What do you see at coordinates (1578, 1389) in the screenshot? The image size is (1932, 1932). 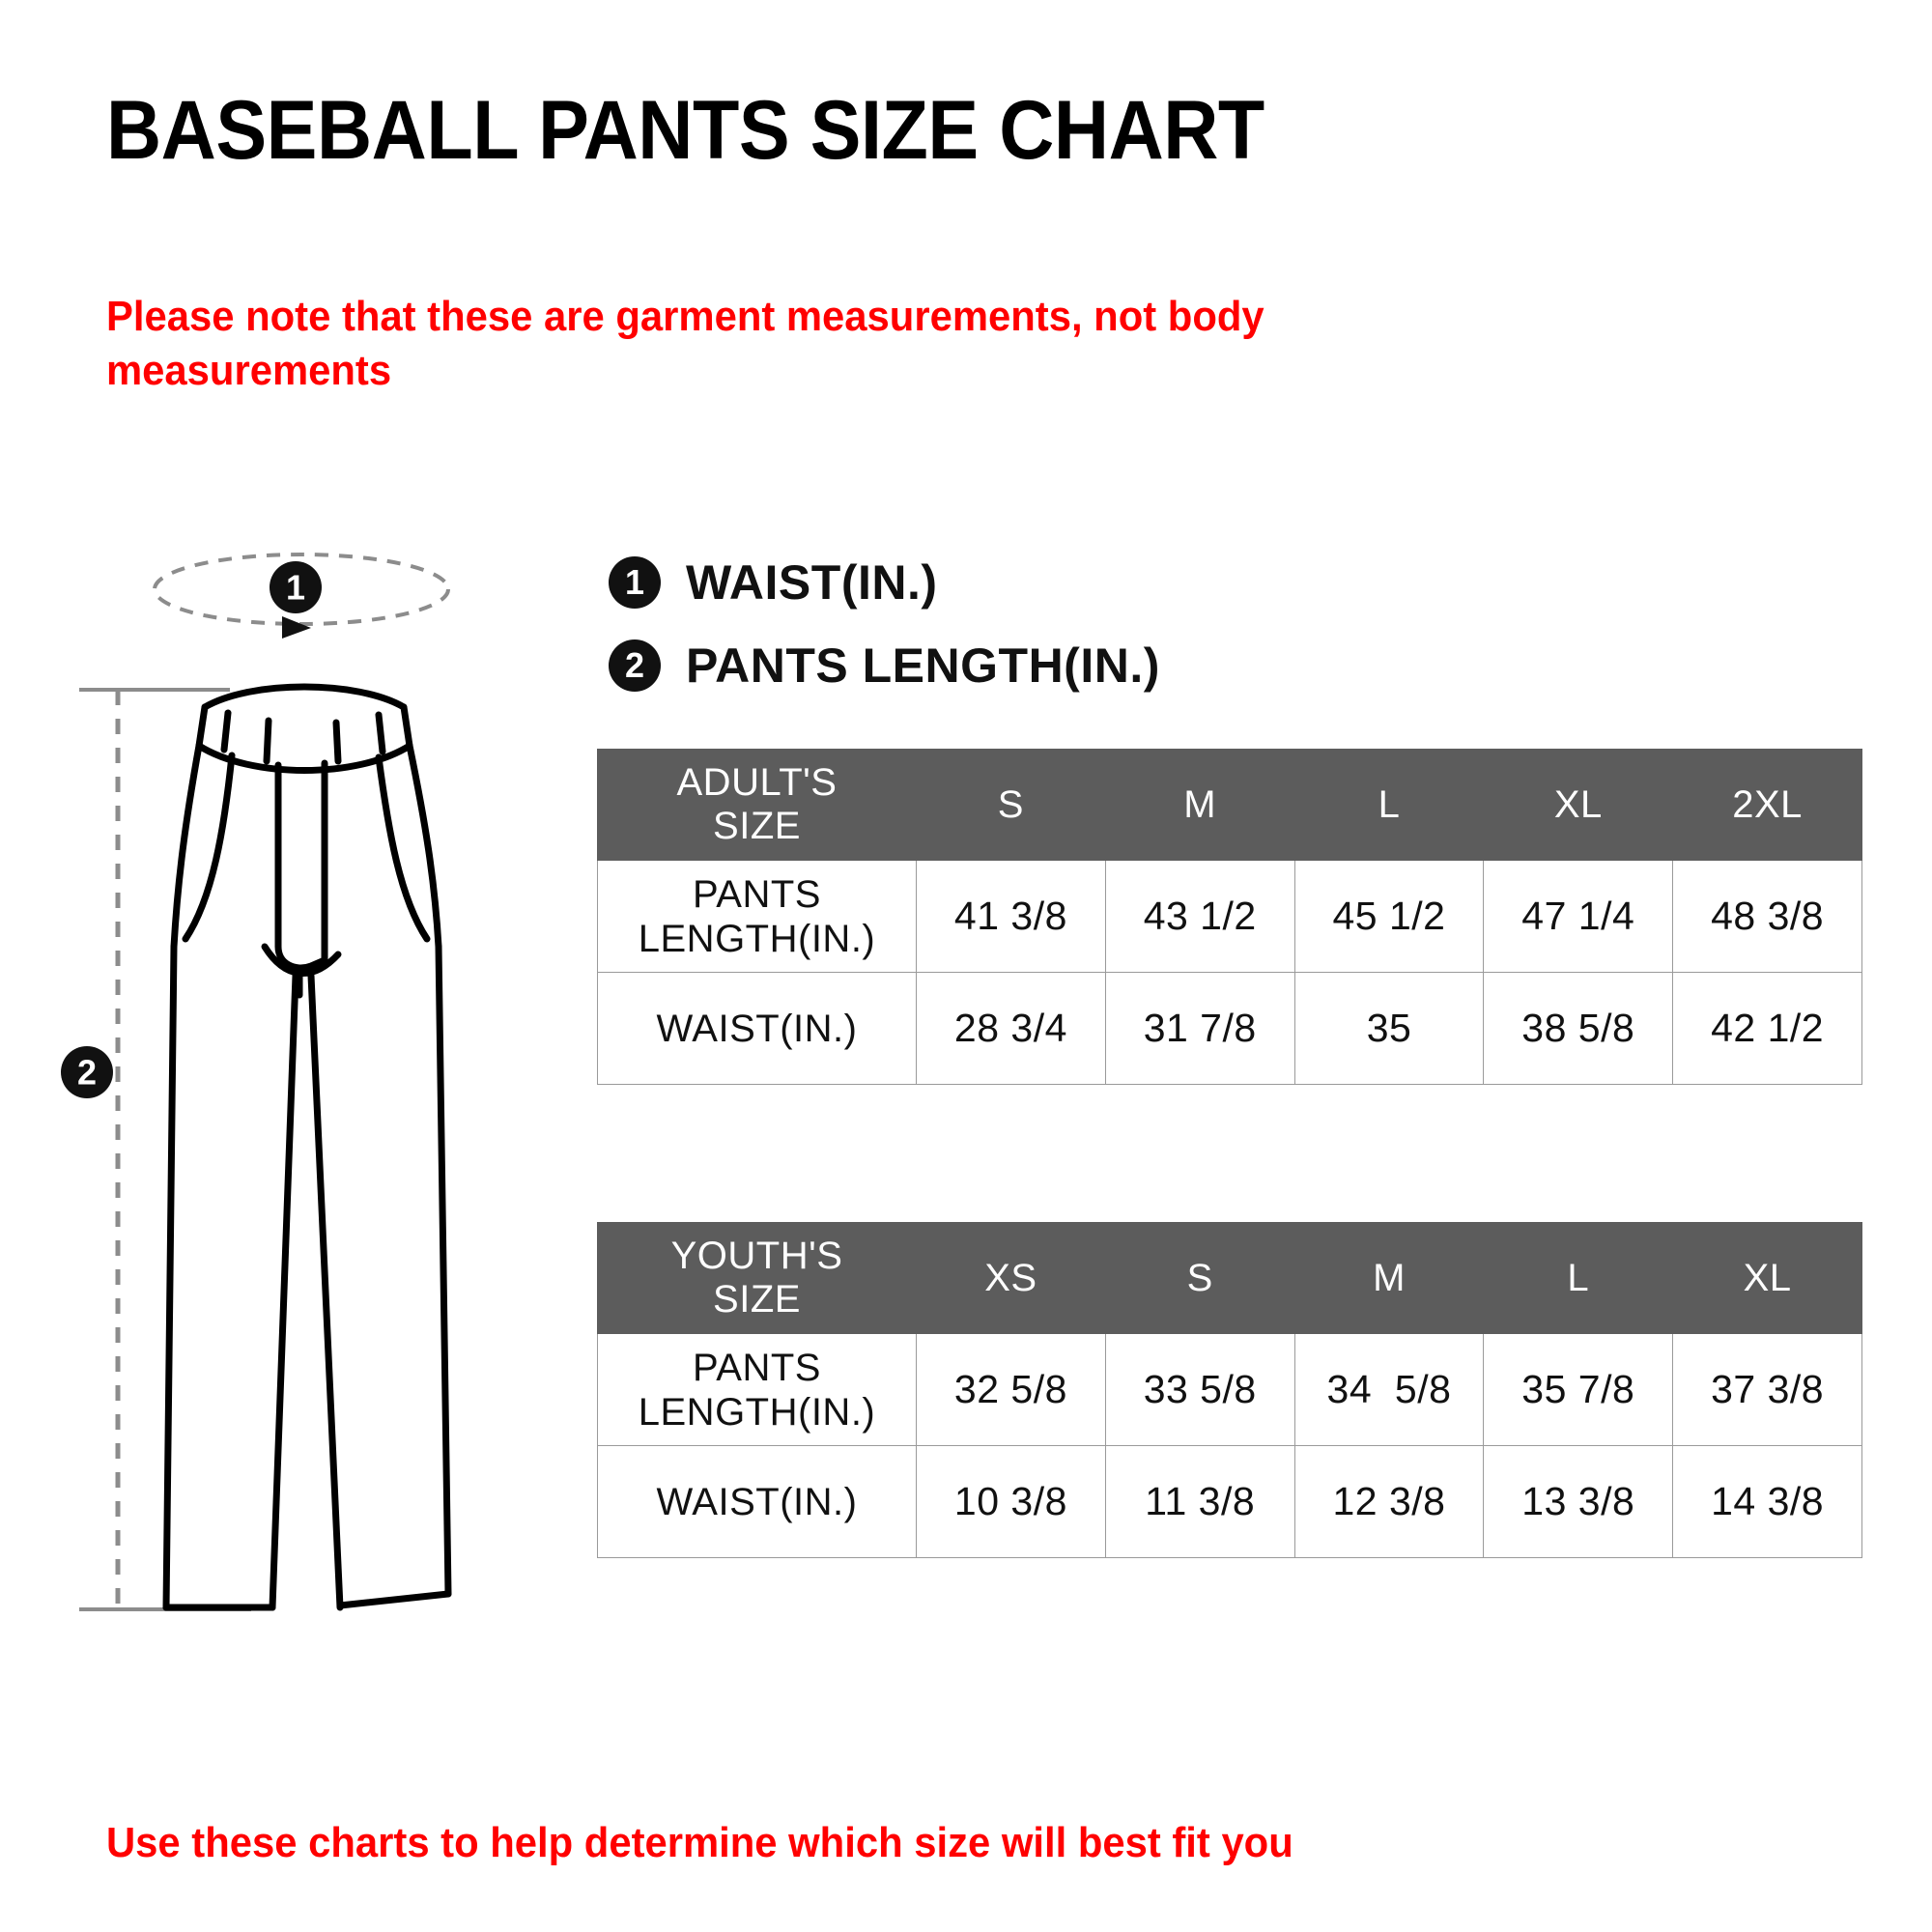 I see `youth-pants-length-l: 35 7/8` at bounding box center [1578, 1389].